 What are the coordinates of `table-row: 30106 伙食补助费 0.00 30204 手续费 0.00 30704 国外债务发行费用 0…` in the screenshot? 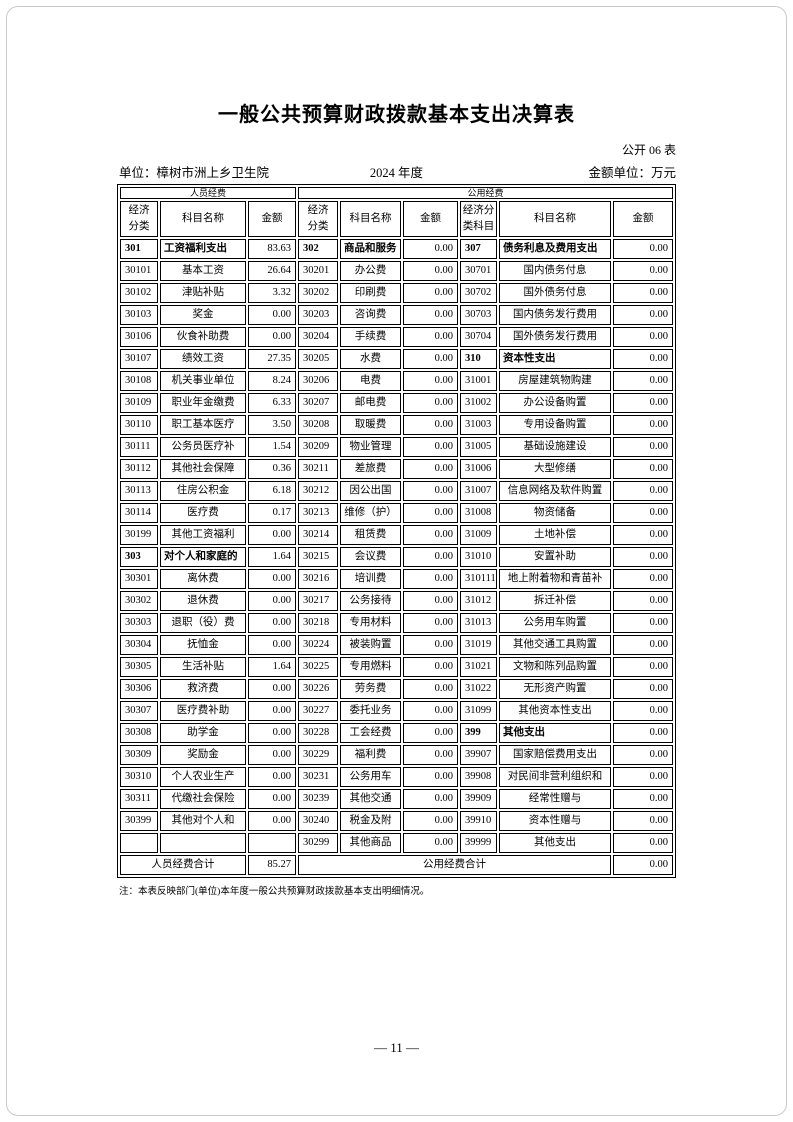 It's located at (396, 337).